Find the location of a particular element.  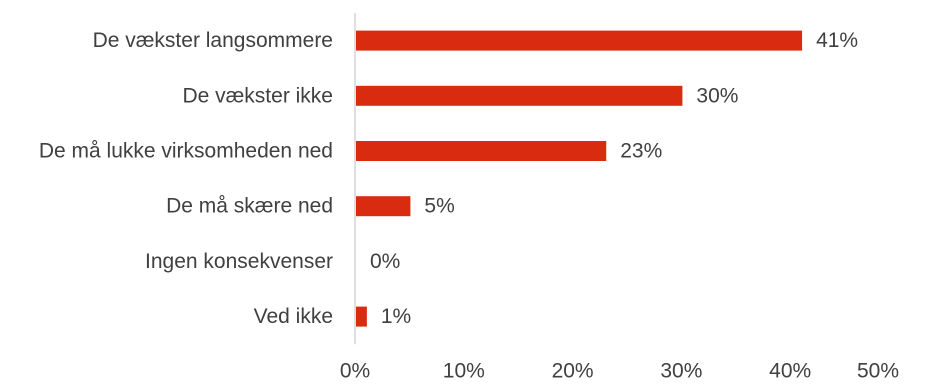

value-label: 30% is located at coordinates (717, 95).